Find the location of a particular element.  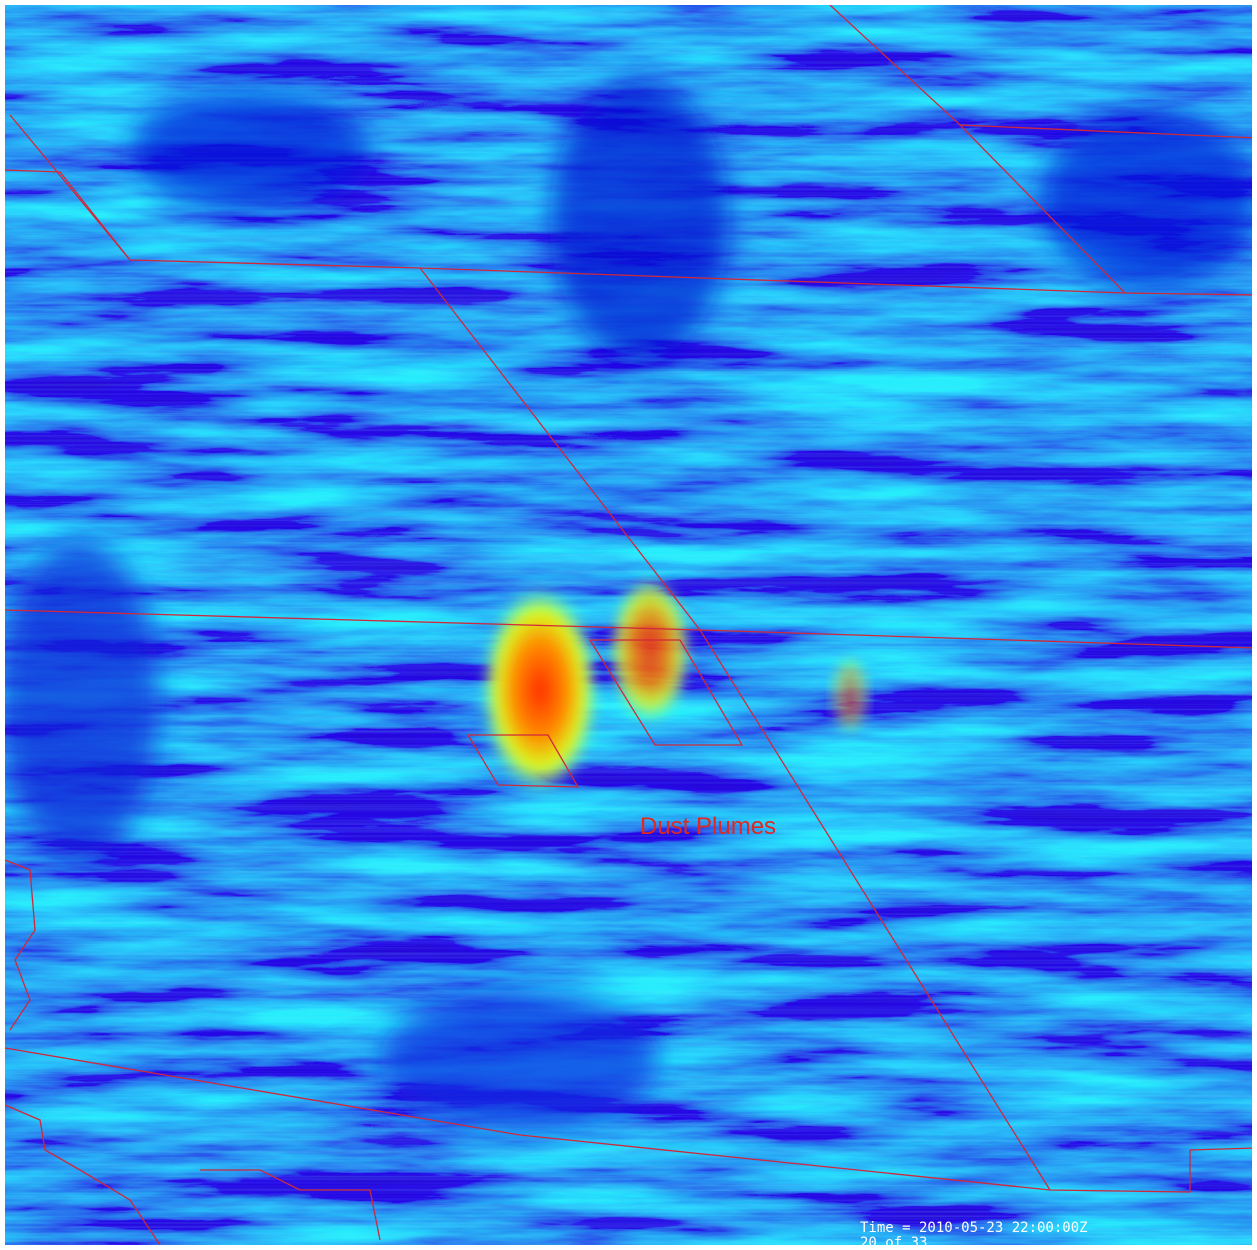

timestamp: Time = 2010-05-23 22:00:00Z is located at coordinates (974, 1228).